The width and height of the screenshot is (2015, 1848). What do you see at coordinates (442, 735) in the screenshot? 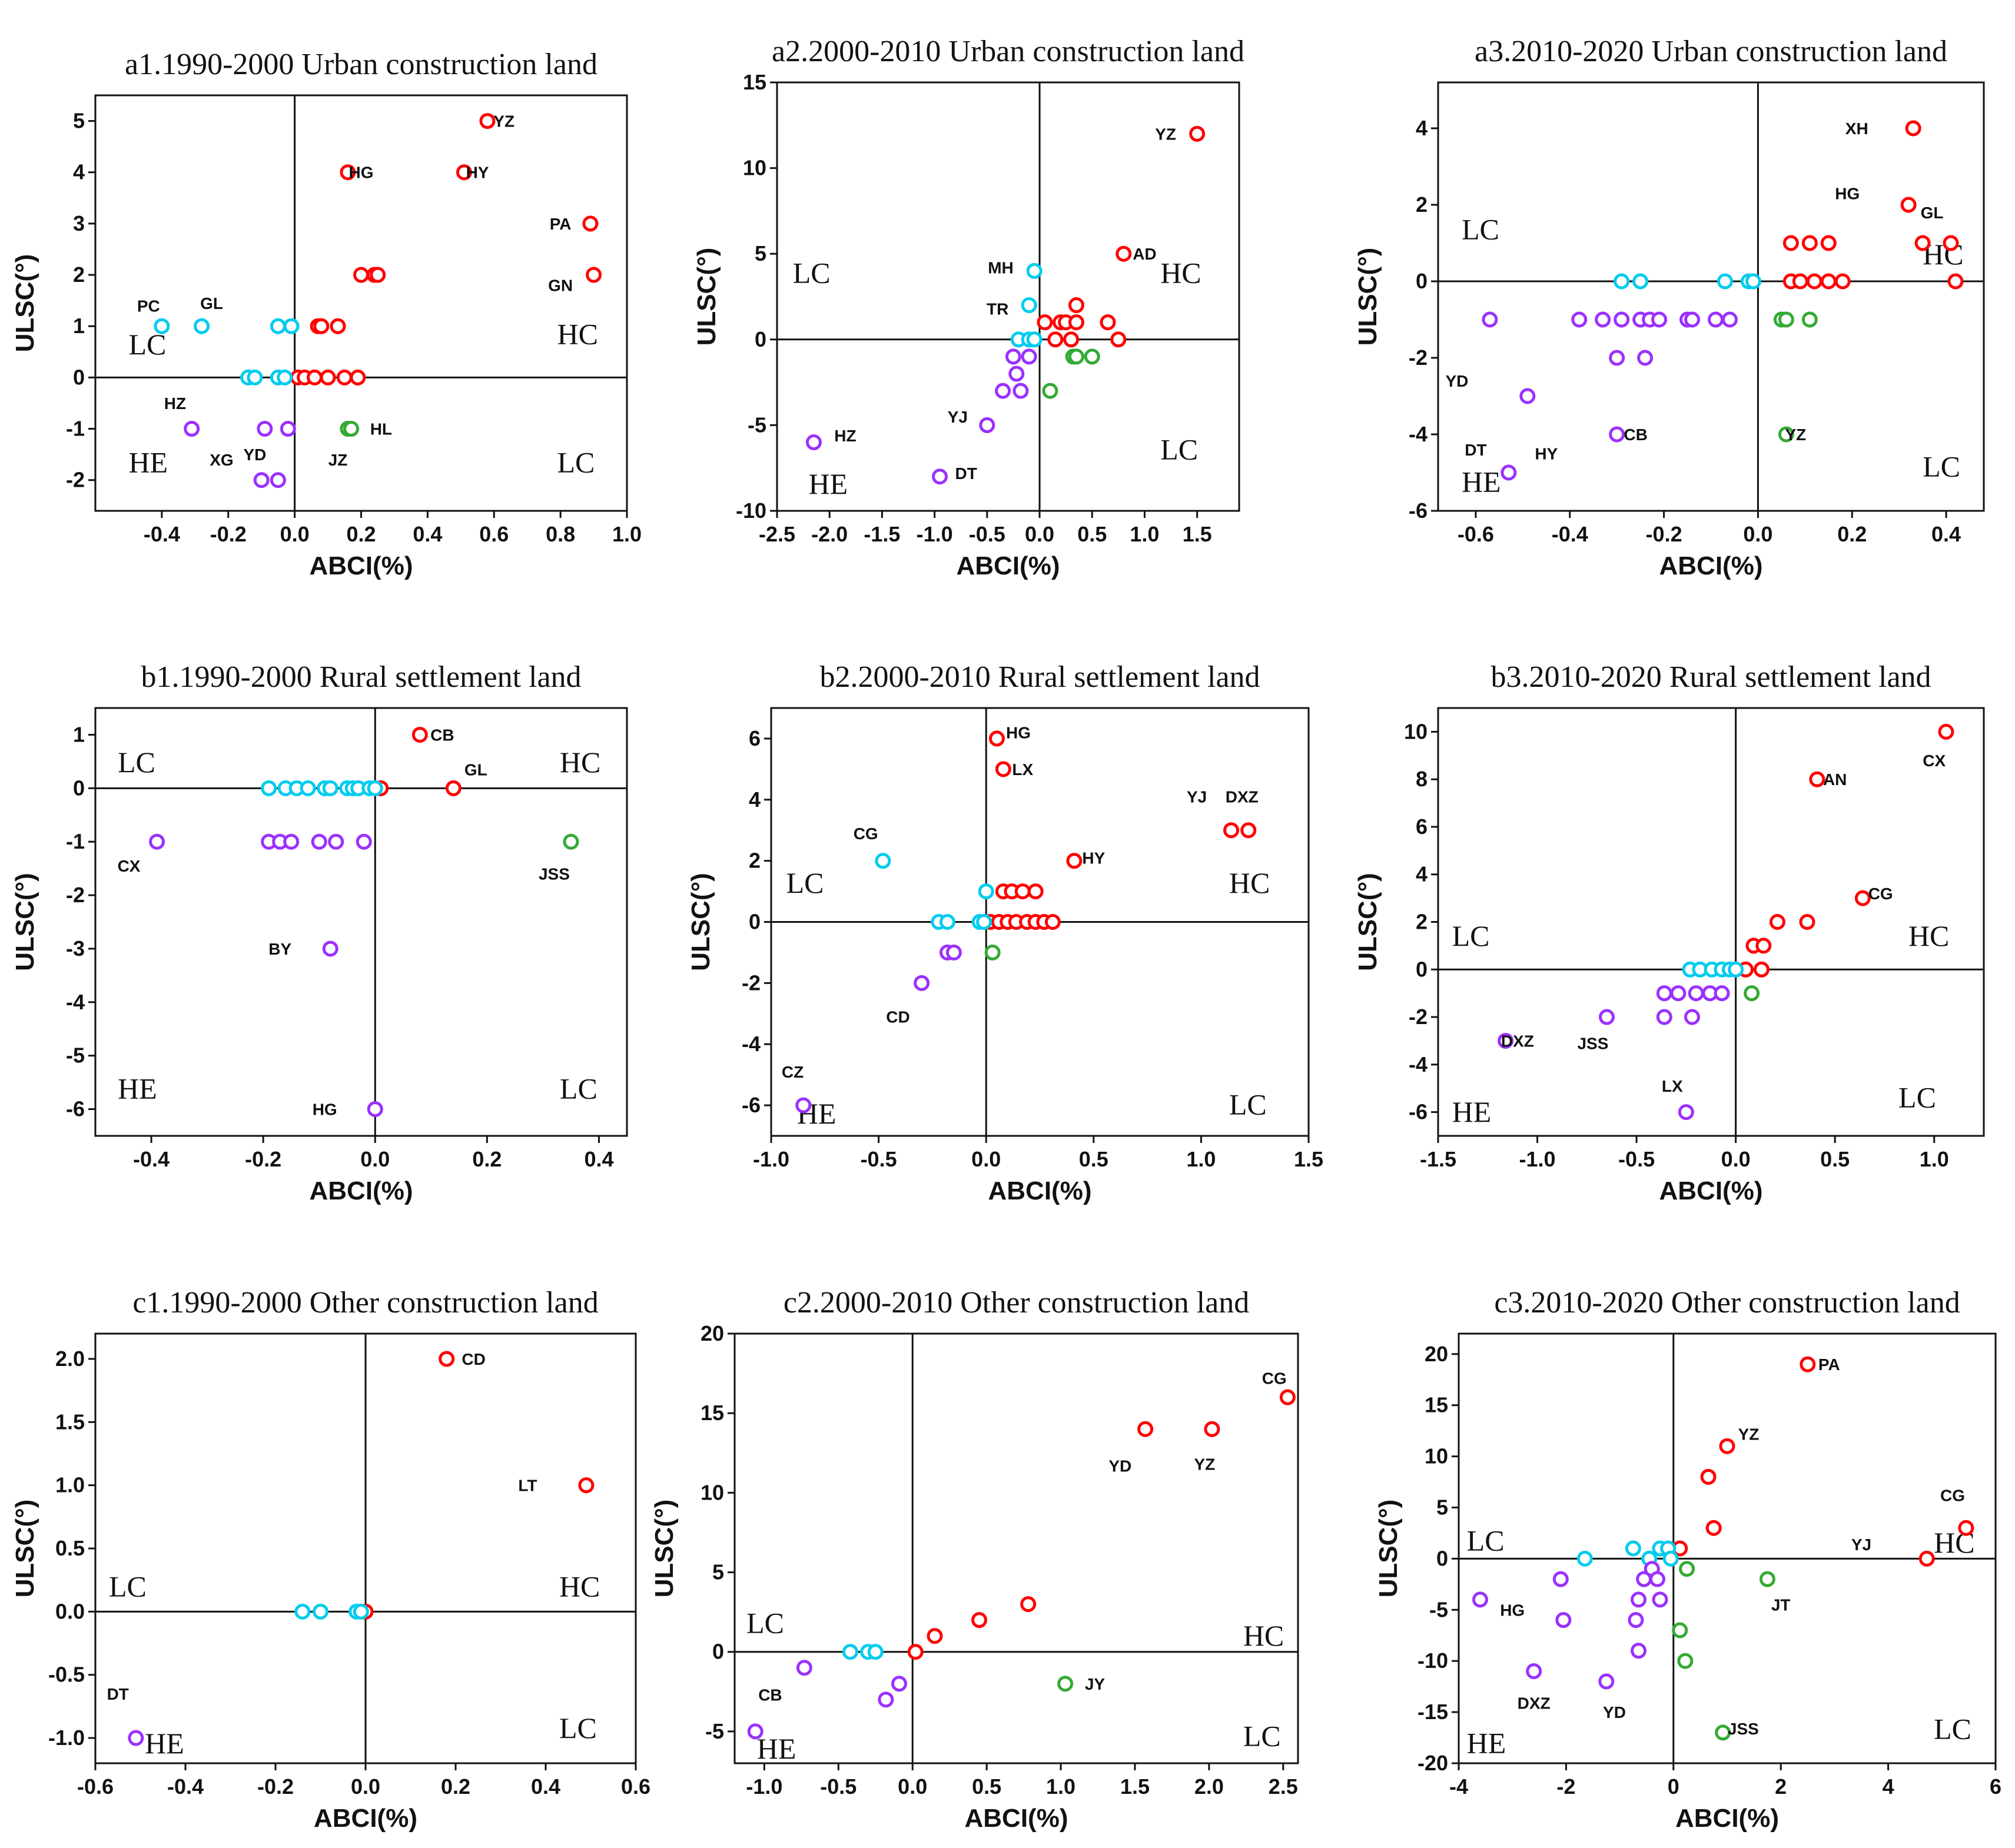
I see `point-label: CB` at bounding box center [442, 735].